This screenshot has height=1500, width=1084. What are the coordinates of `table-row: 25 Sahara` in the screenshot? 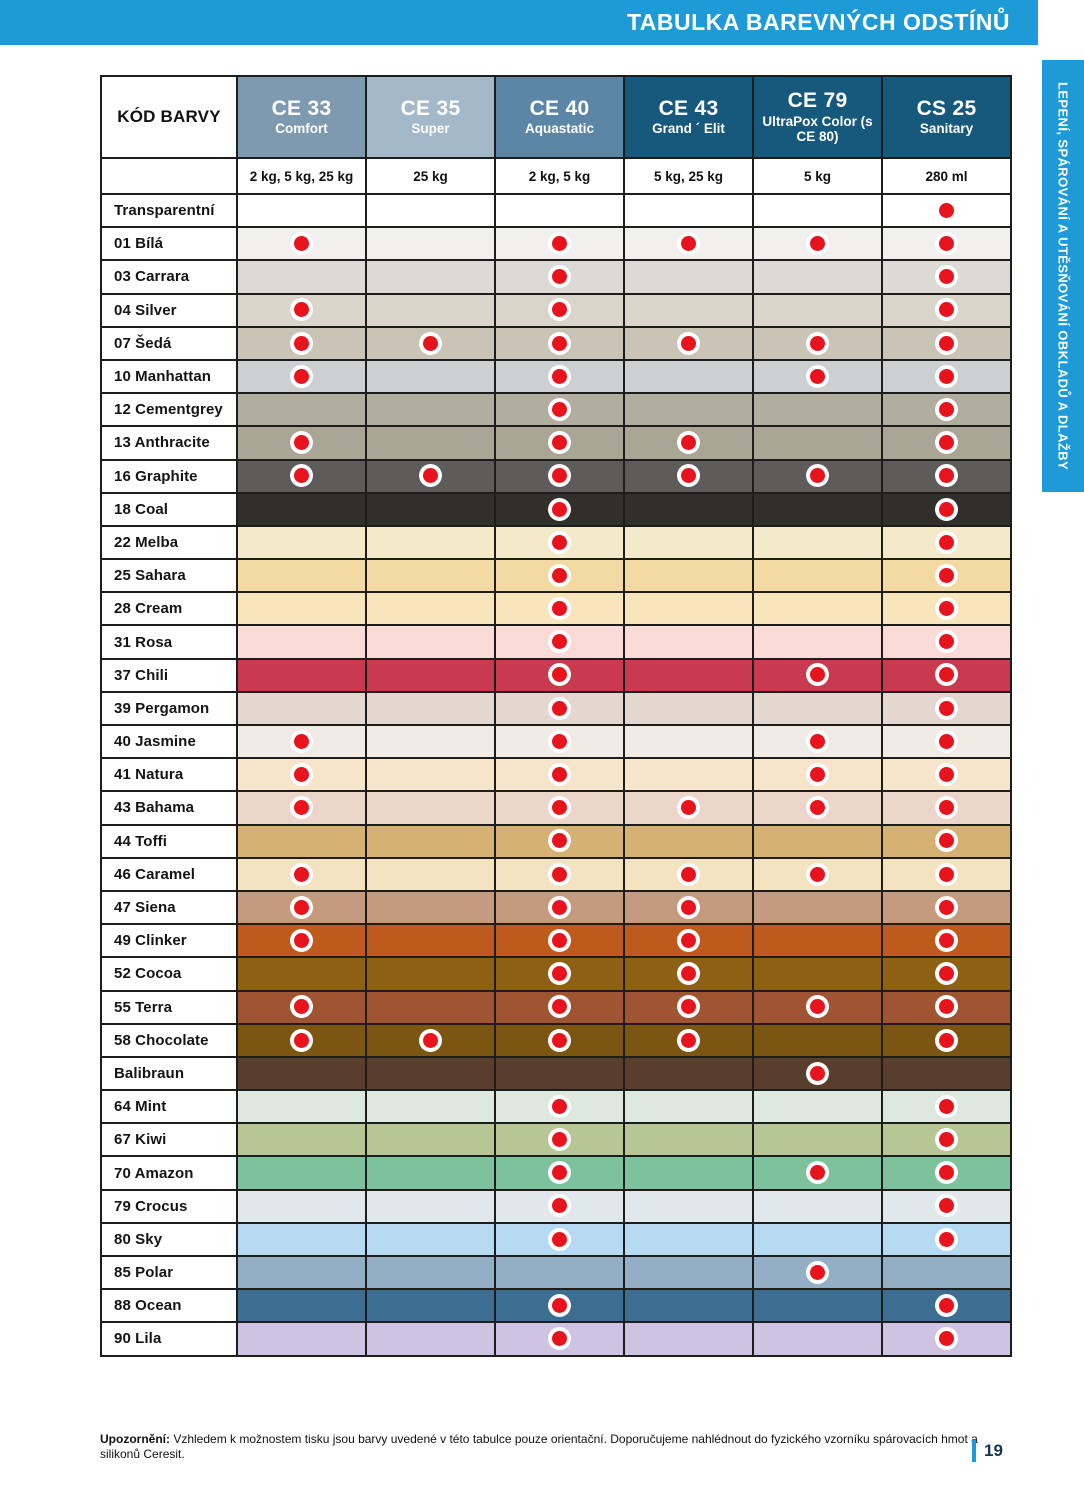 It's located at (556, 576).